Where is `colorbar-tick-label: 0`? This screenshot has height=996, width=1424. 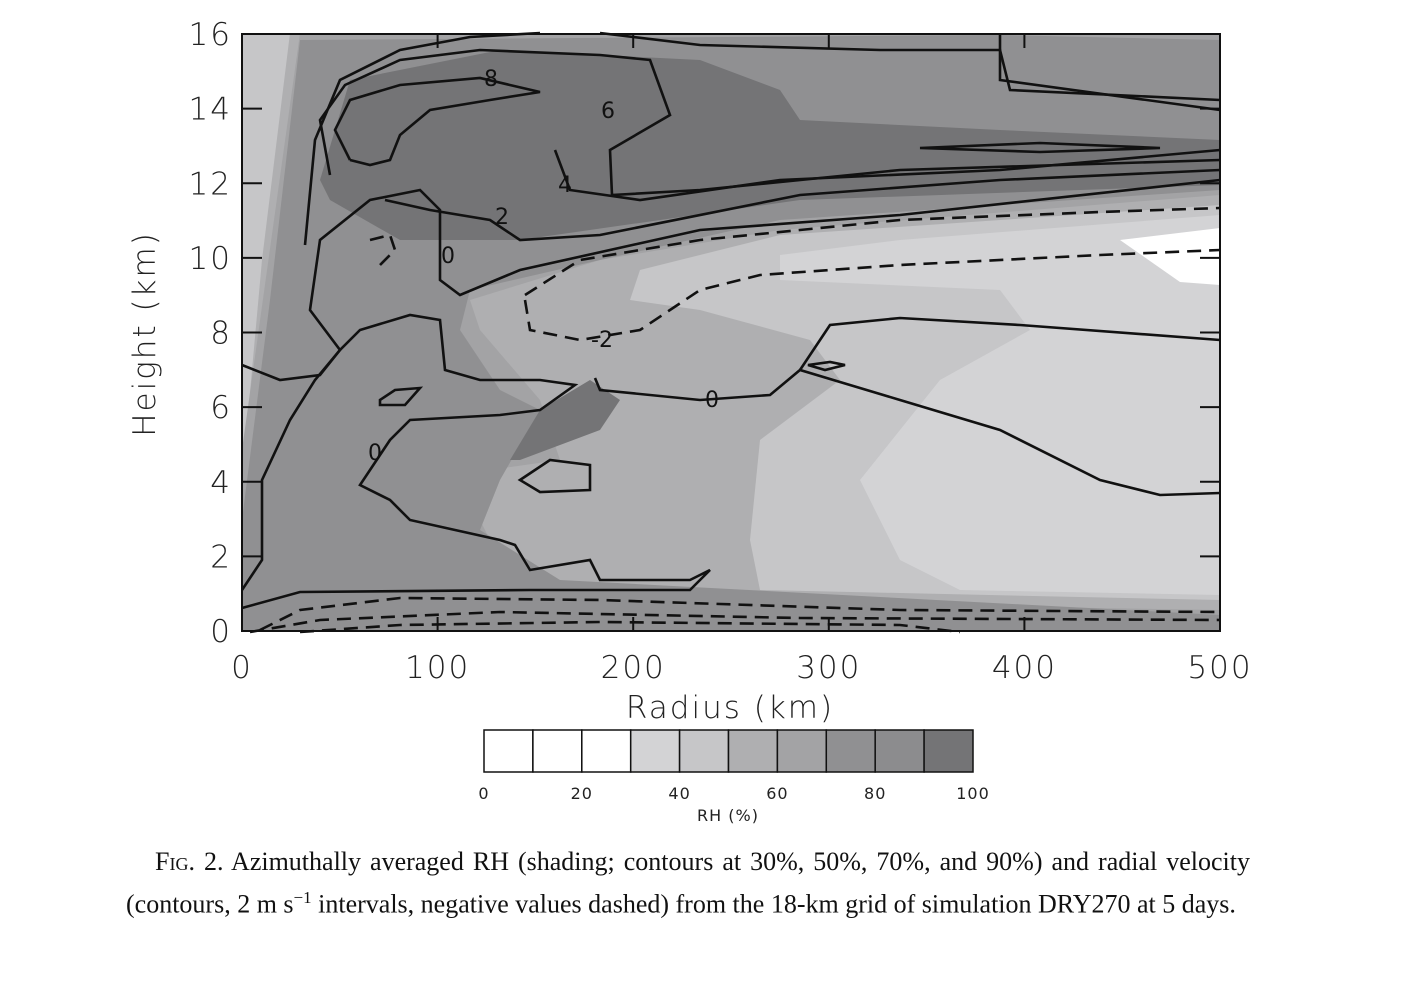 colorbar-tick-label: 0 is located at coordinates (483, 793).